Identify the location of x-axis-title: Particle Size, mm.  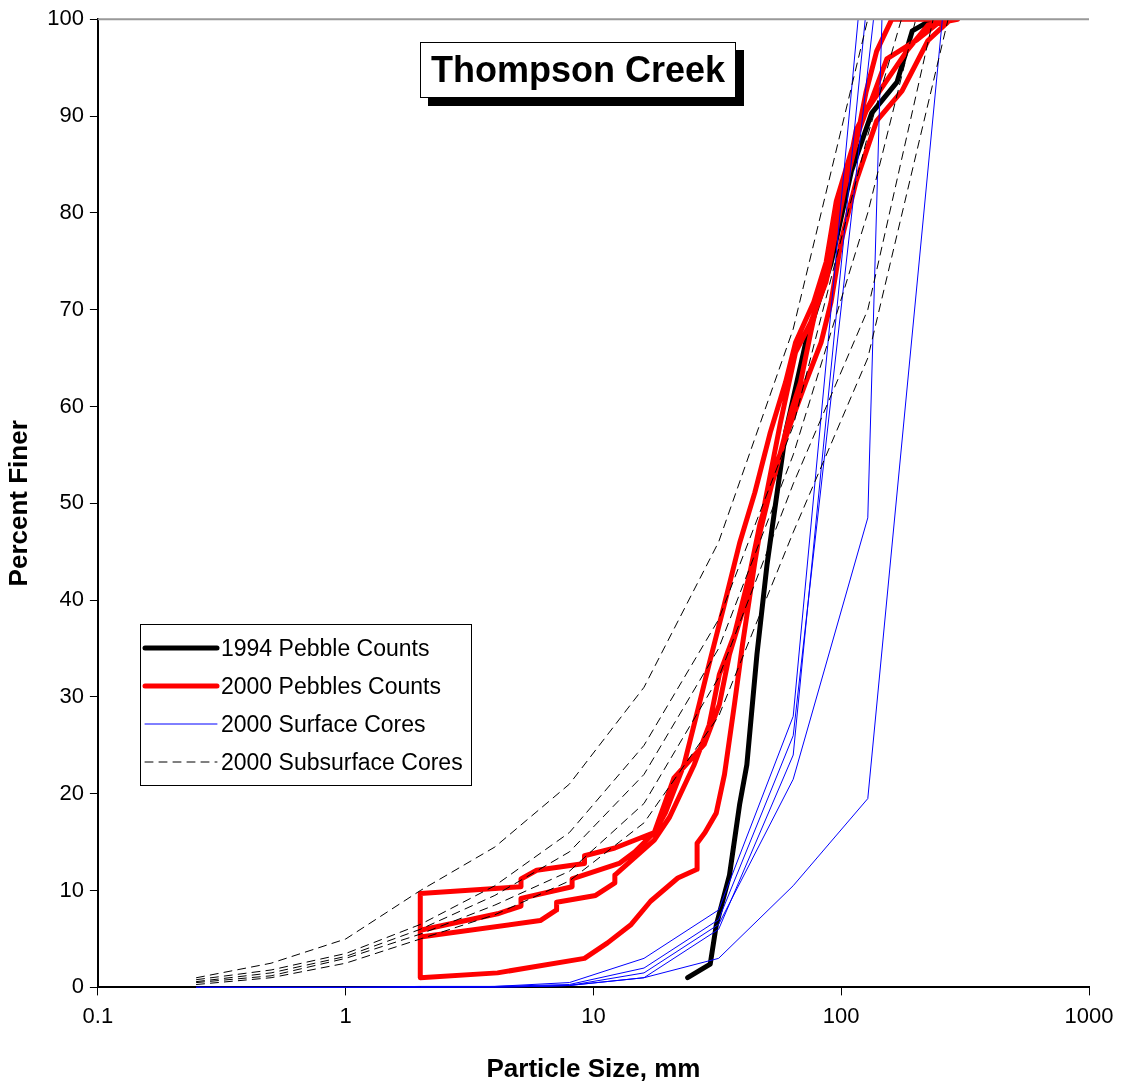
(593, 1067).